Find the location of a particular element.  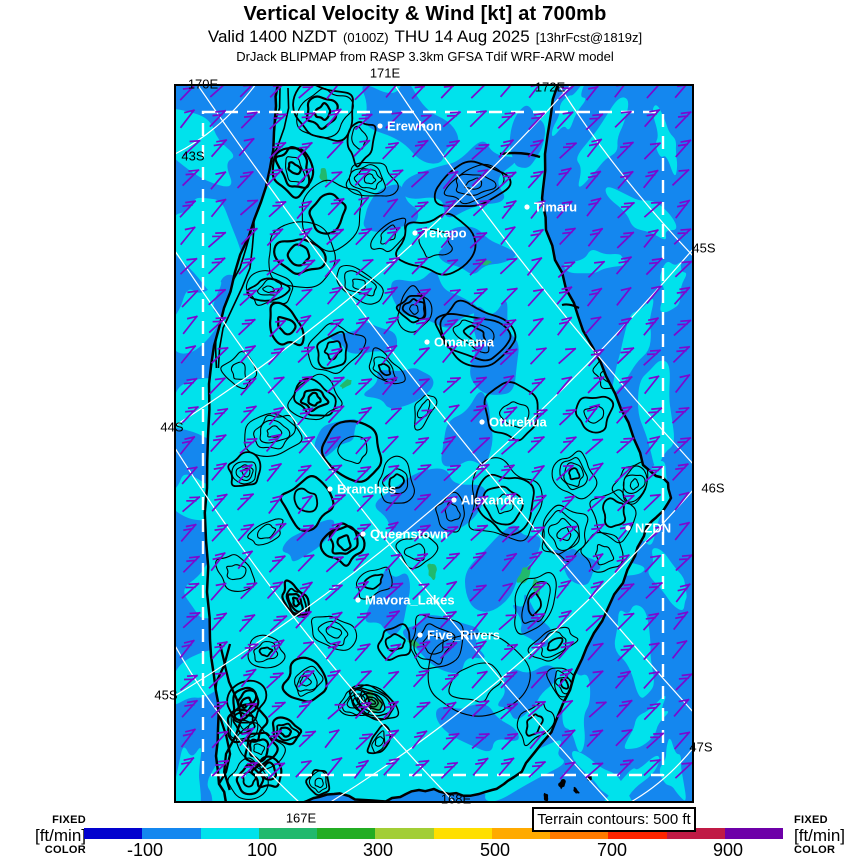

graticule-label: 171E is located at coordinates (385, 73).